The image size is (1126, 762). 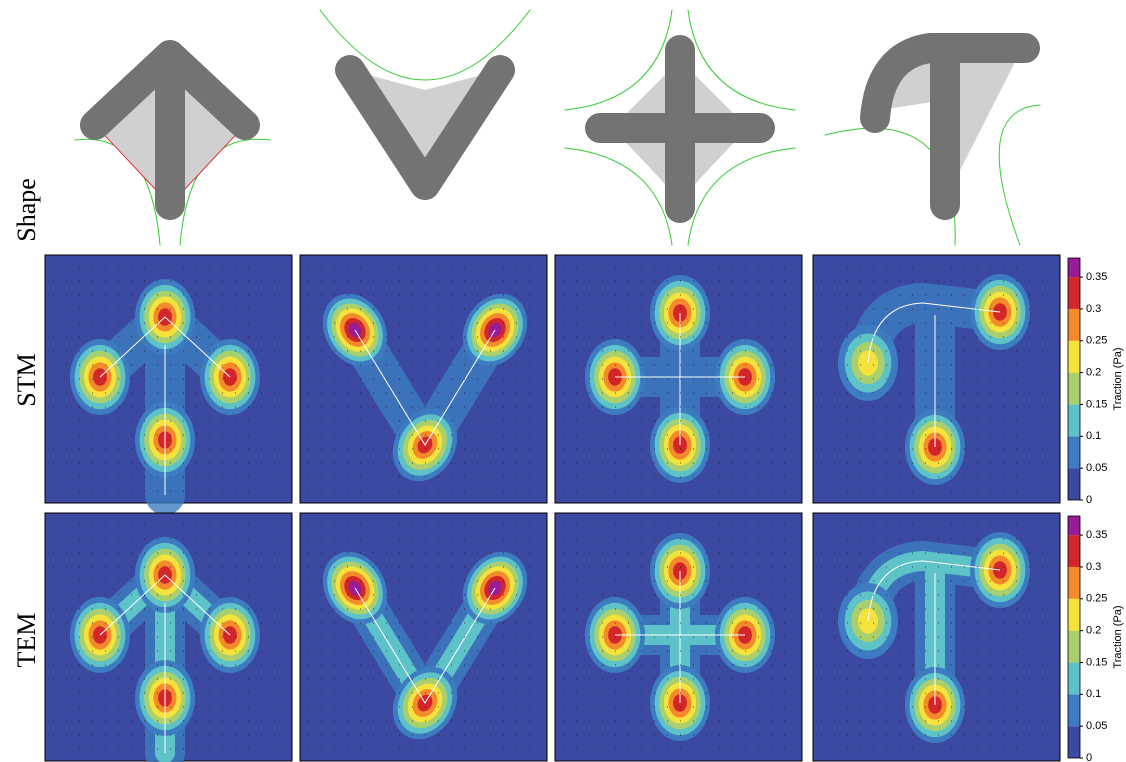 What do you see at coordinates (868, 363) in the screenshot?
I see `traction-contour` at bounding box center [868, 363].